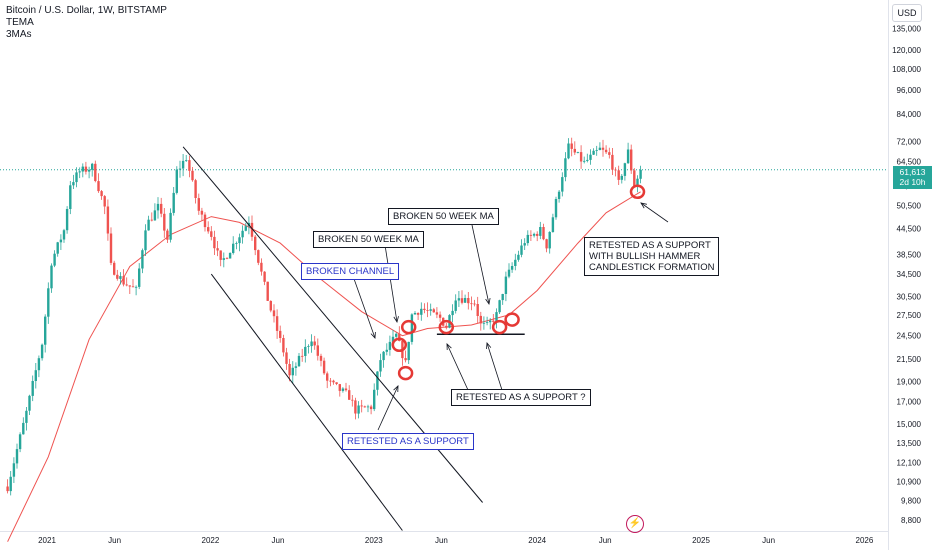 The image size is (932, 555). What do you see at coordinates (909, 402) in the screenshot?
I see `y-tick-label: 17,000` at bounding box center [909, 402].